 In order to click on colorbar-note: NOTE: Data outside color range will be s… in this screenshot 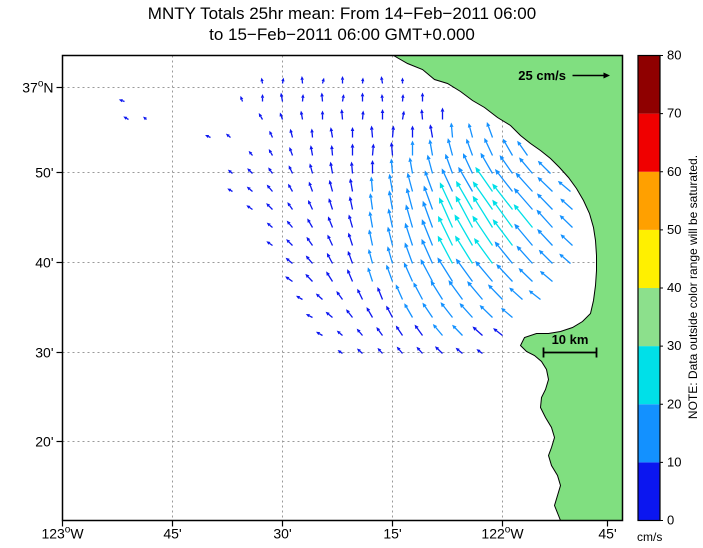, I will do `click(693, 287)`.